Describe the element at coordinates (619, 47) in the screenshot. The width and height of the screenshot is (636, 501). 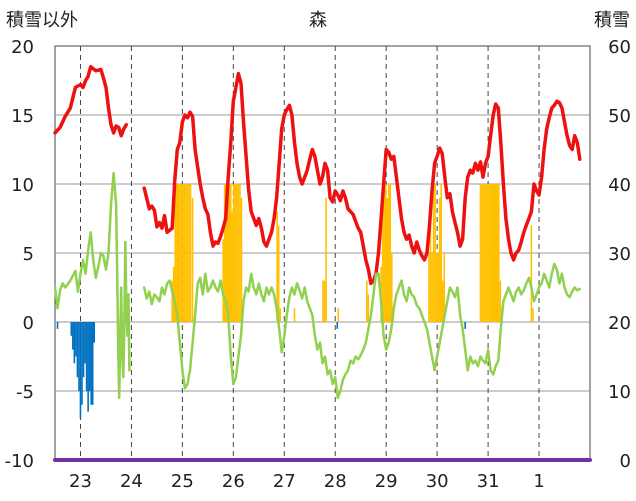
I see `right-tick-label: 60` at that location.